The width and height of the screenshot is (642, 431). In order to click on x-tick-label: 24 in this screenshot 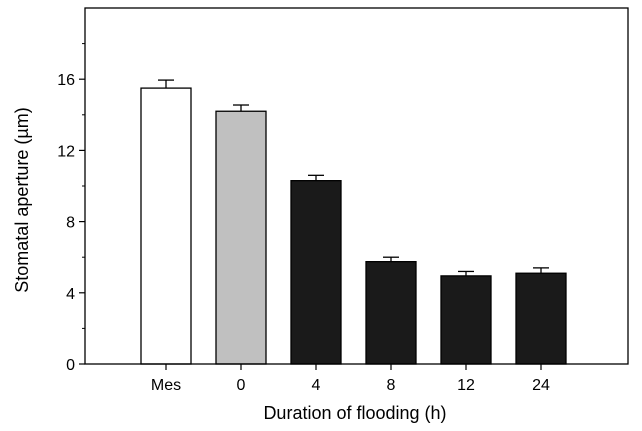, I will do `click(541, 385)`.